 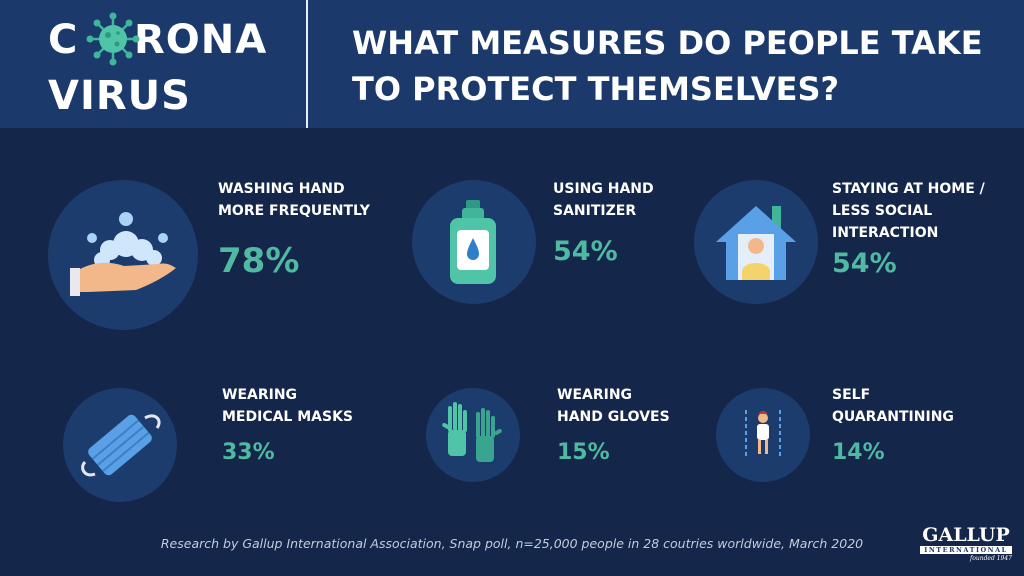 I want to click on logo-line-1: C RONA, so click(x=157, y=40).